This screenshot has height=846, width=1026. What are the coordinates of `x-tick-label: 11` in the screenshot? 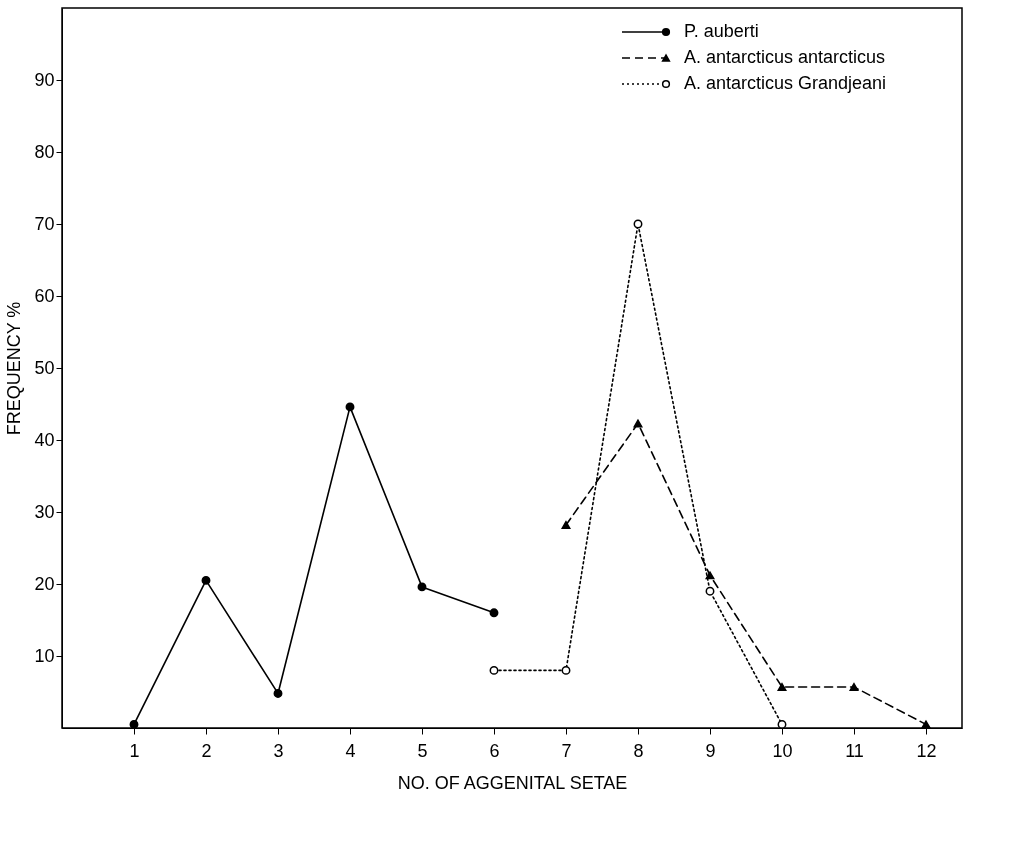 It's located at (854, 750).